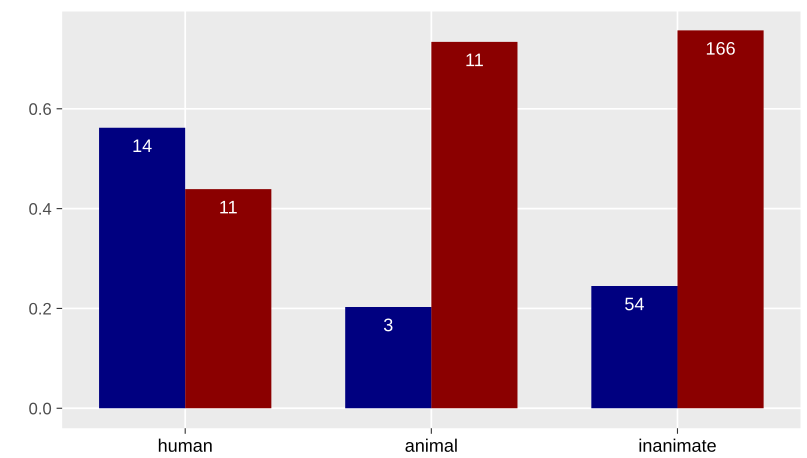 This screenshot has width=807, height=458. I want to click on x-tick-label: inanimate, so click(678, 445).